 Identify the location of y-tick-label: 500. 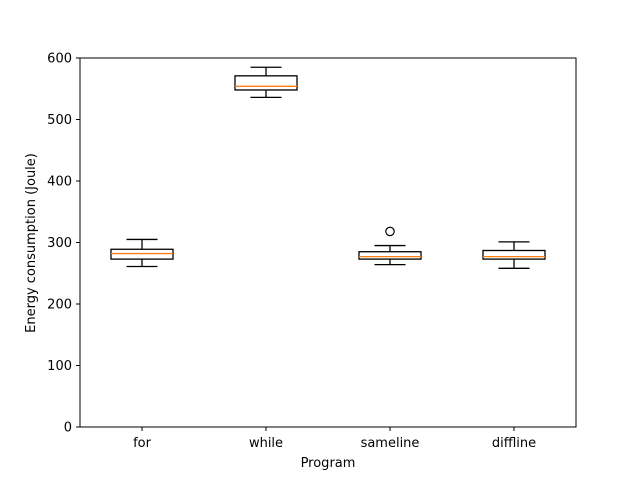
(59, 120).